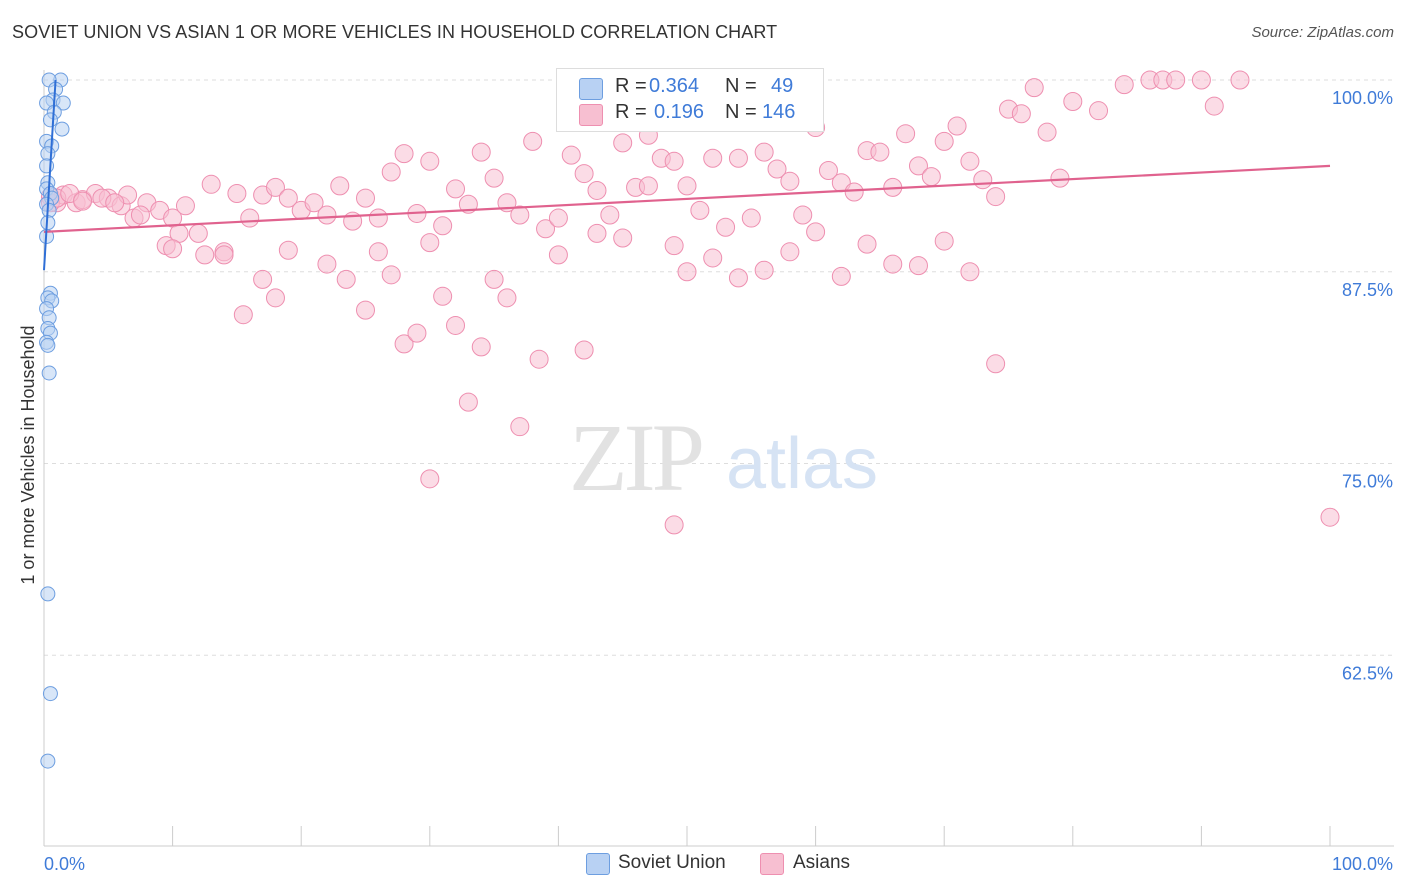 The image size is (1406, 892). What do you see at coordinates (779, 112) in the screenshot?
I see `asians-n-value: 146` at bounding box center [779, 112].